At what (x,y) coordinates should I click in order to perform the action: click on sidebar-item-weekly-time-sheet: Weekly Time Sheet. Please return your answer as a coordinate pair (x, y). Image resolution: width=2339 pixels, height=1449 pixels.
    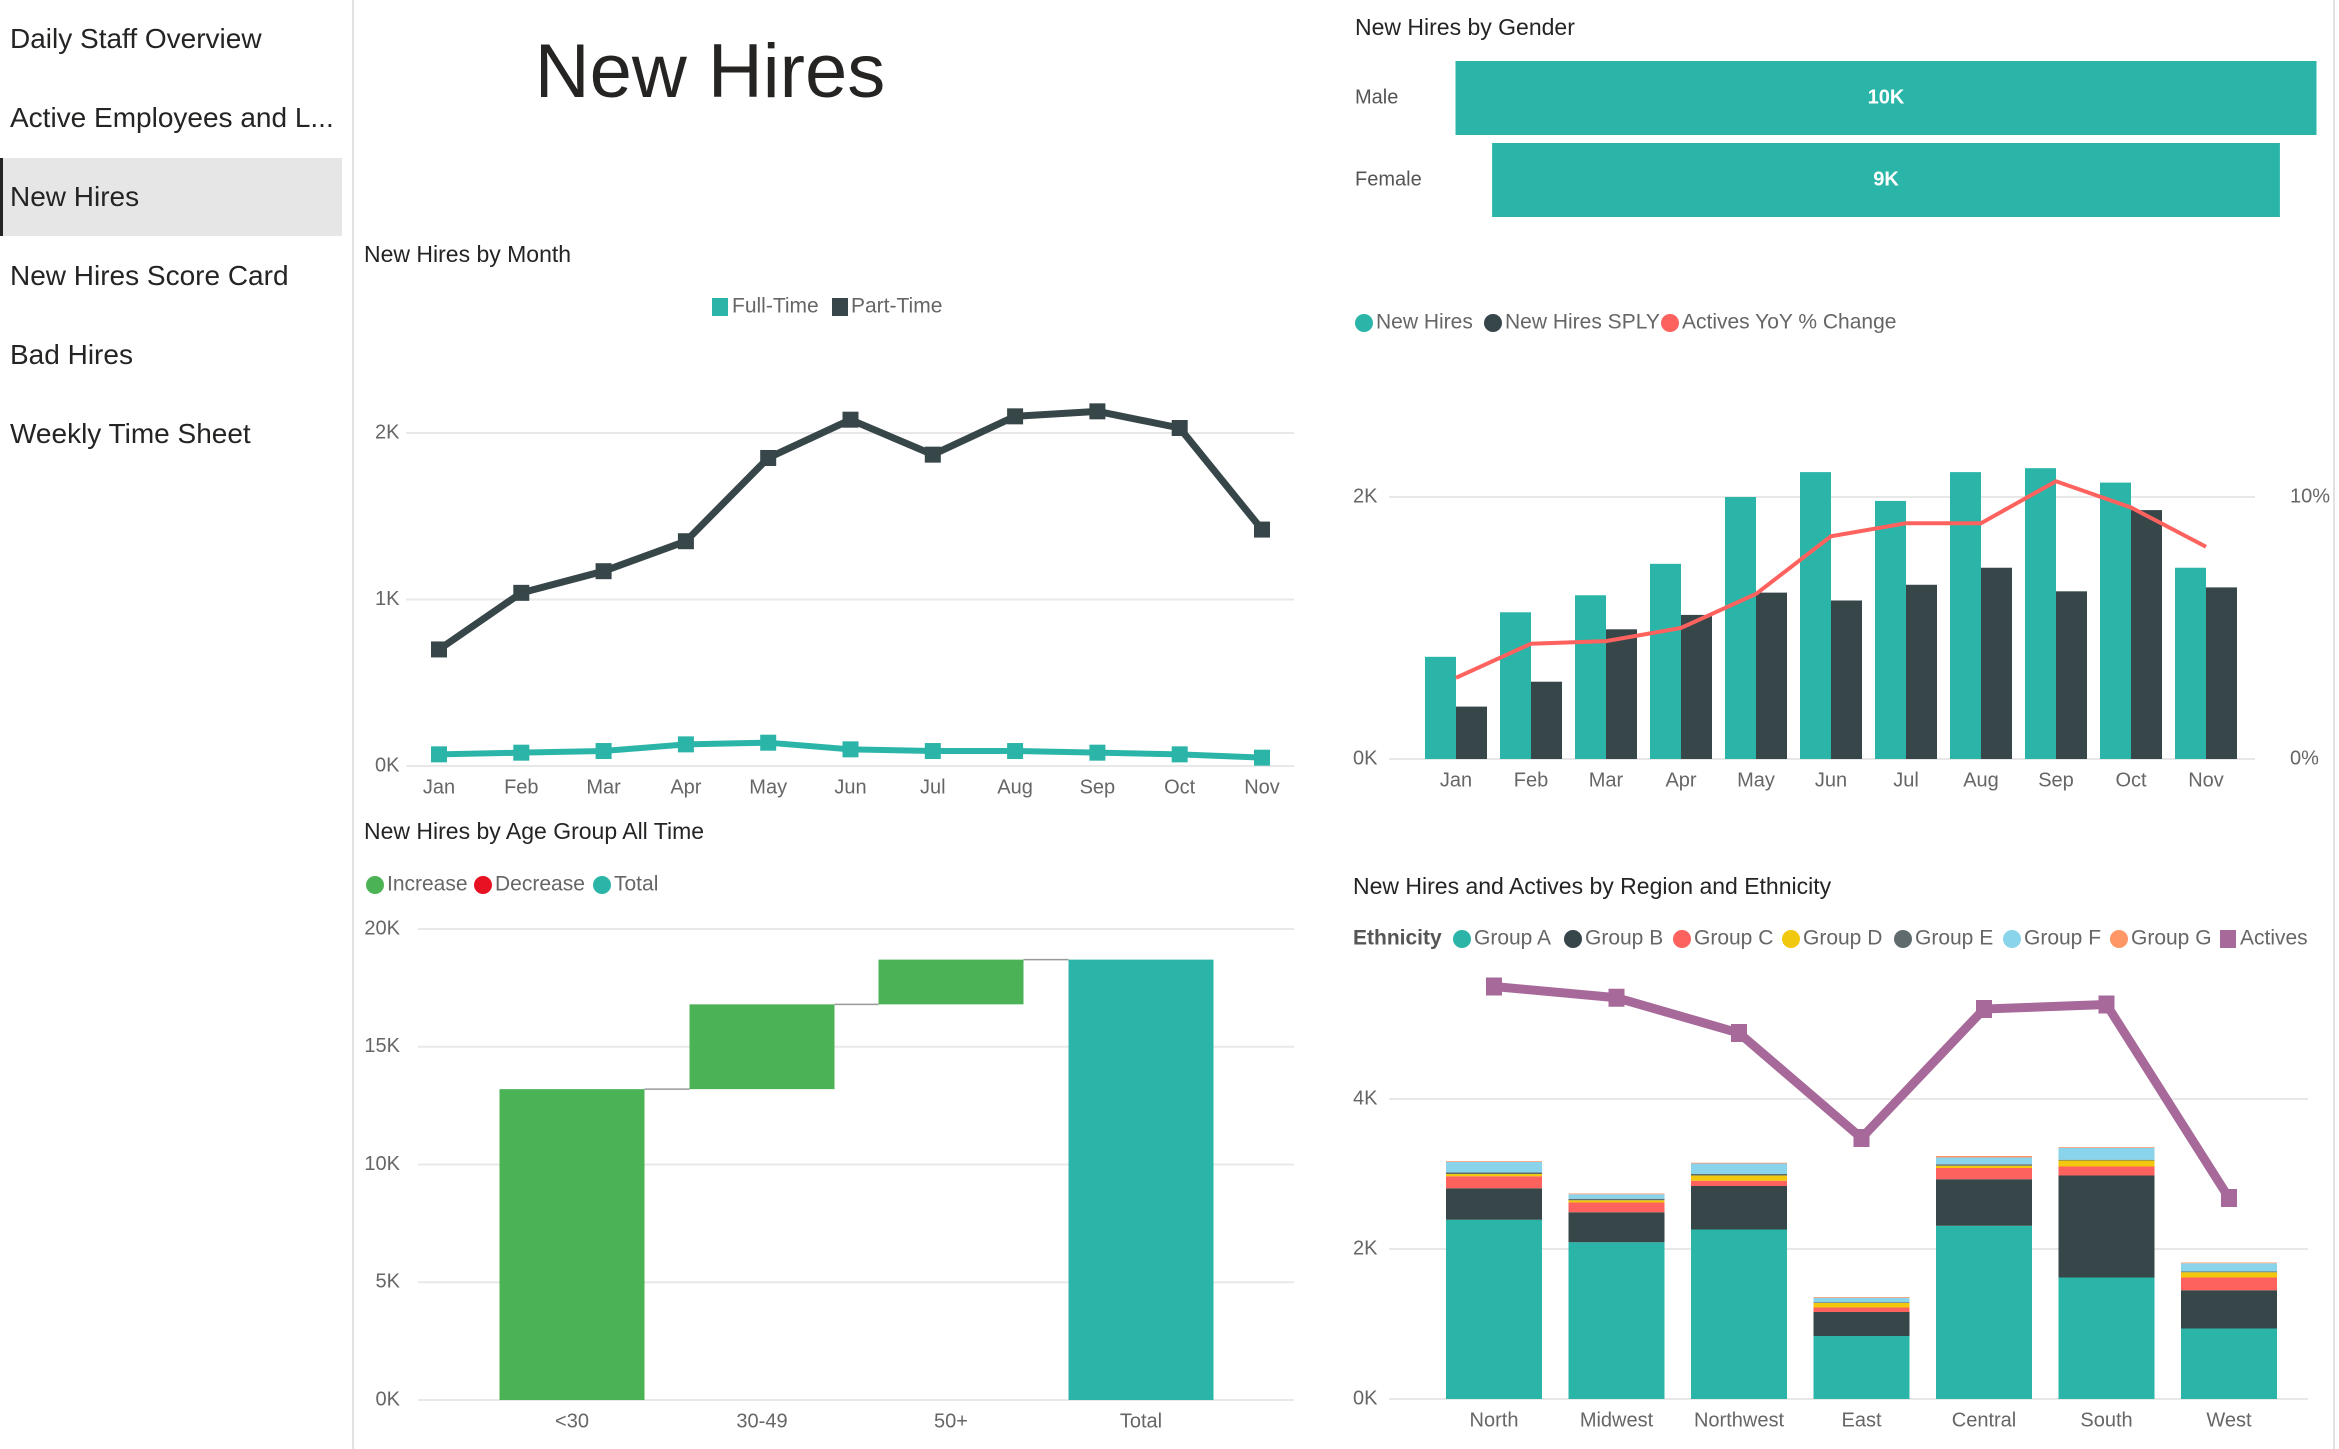
    Looking at the image, I should click on (130, 433).